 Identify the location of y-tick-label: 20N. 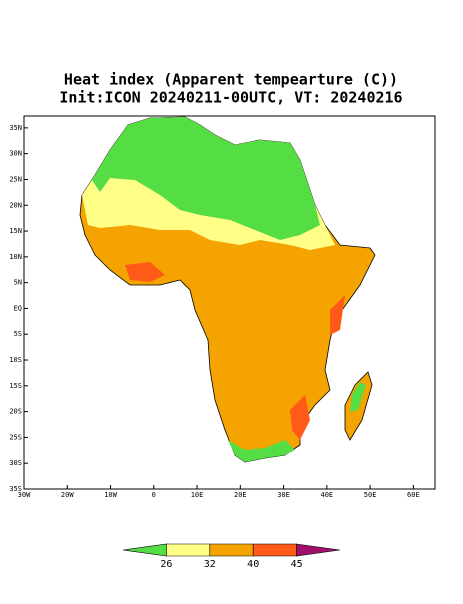
(15, 205).